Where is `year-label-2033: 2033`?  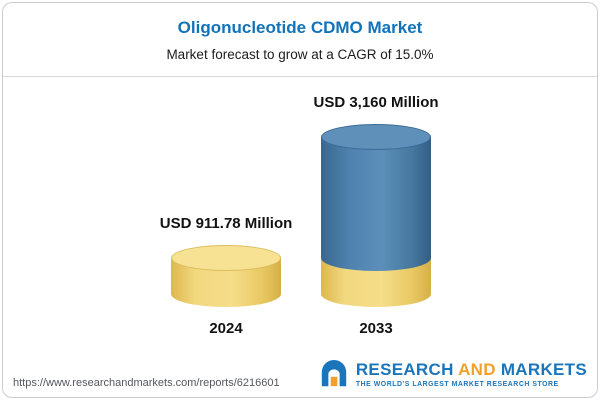 year-label-2033: 2033 is located at coordinates (376, 328).